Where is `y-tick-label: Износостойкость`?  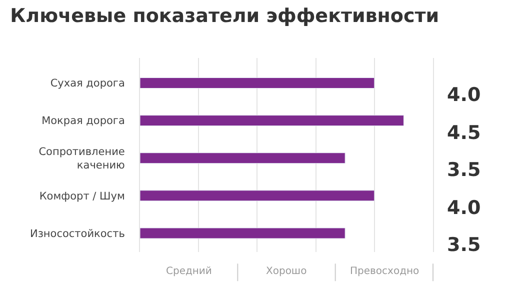
y-tick-label: Износостойкость is located at coordinates (77, 234).